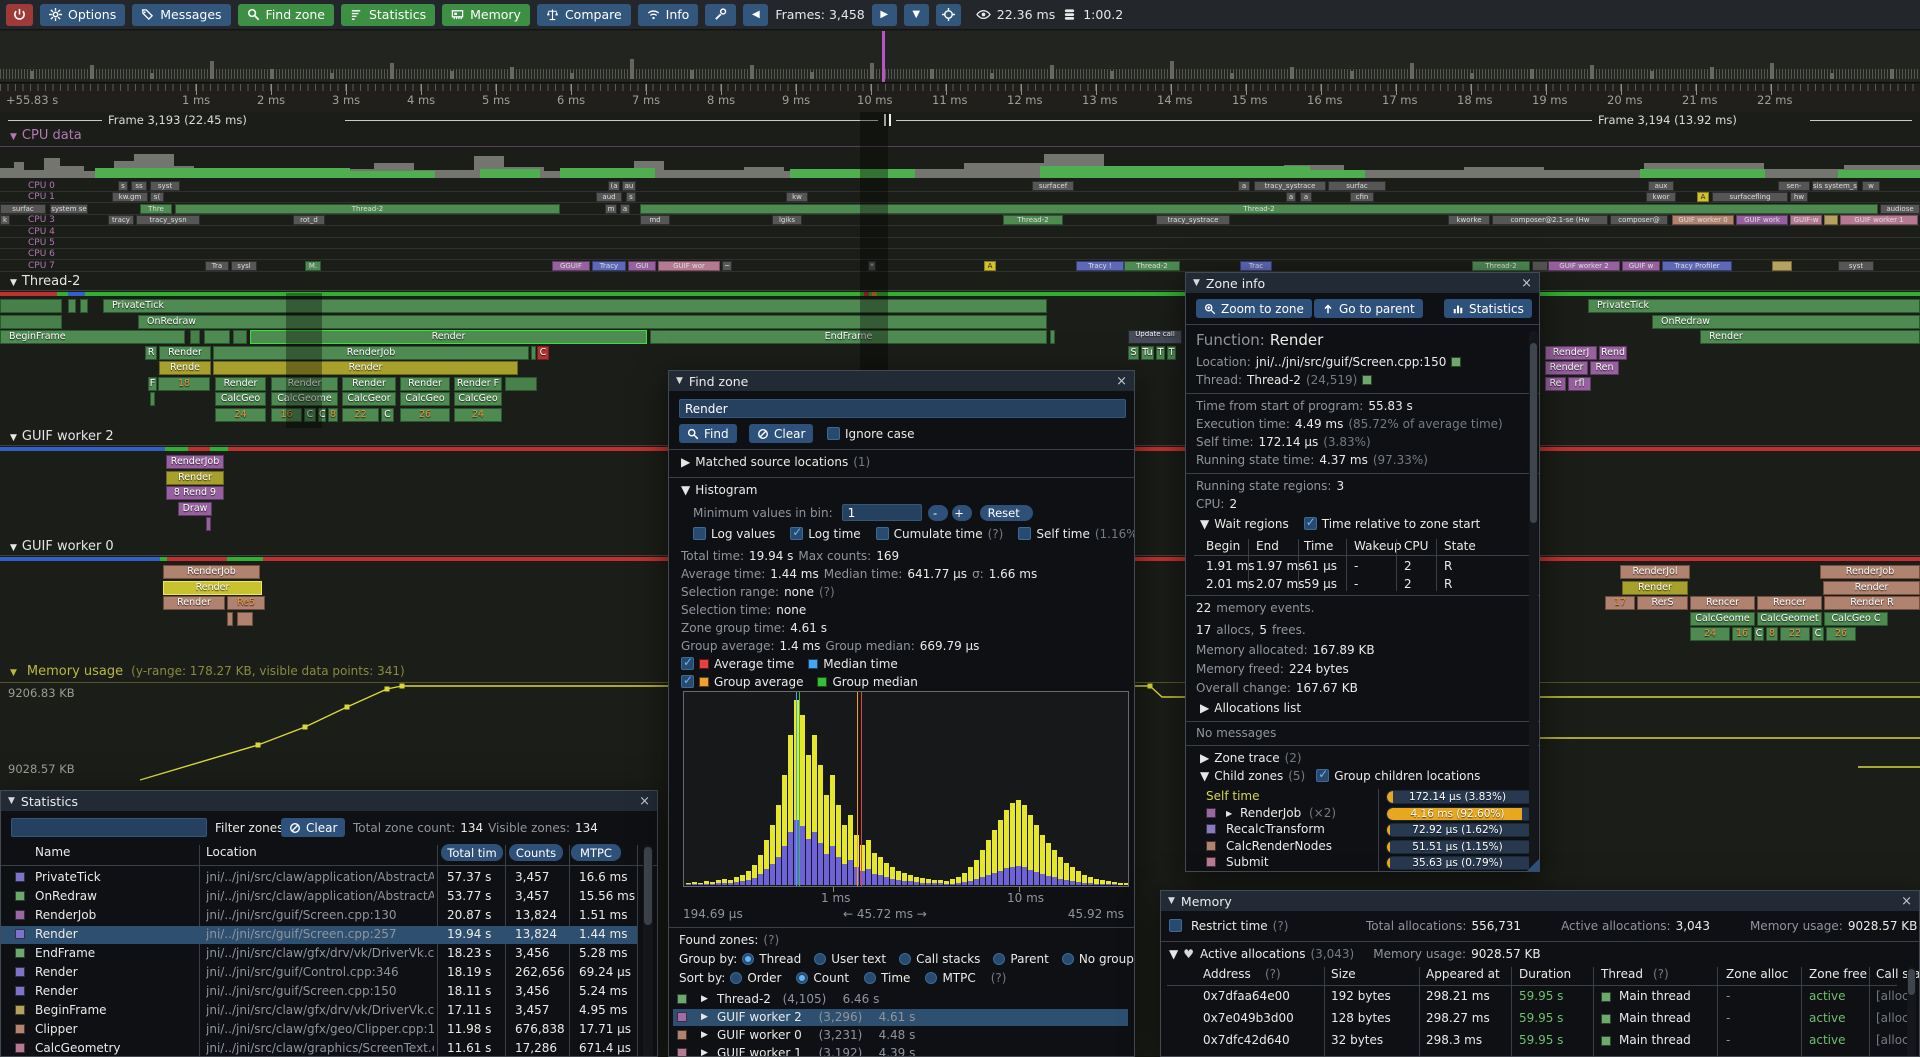  Describe the element at coordinates (952, 978) in the screenshot. I see `sort-by-mtpc: MTPC` at that location.